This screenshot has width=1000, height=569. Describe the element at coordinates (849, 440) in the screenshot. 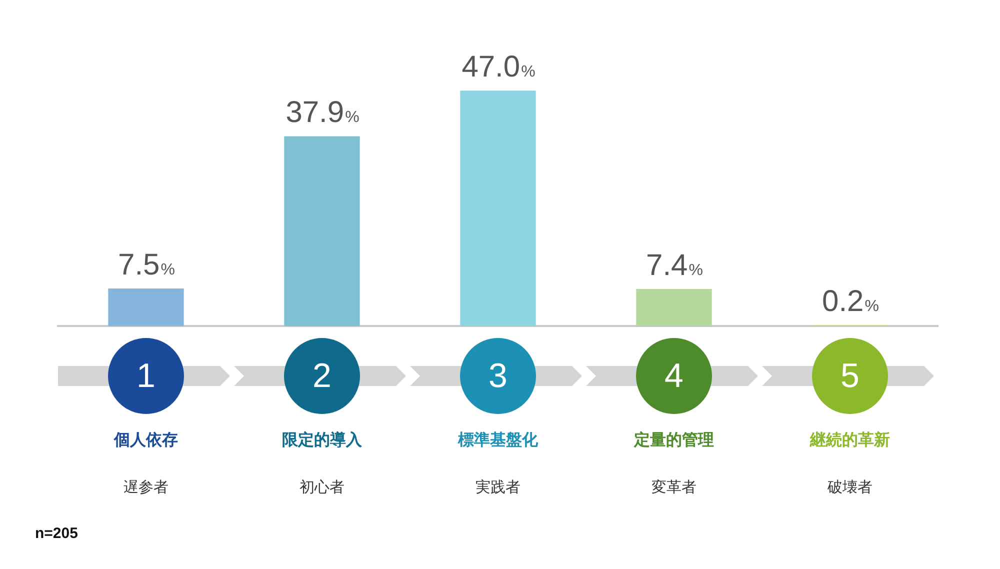

I see `x-tick-label: 継続的革新` at that location.